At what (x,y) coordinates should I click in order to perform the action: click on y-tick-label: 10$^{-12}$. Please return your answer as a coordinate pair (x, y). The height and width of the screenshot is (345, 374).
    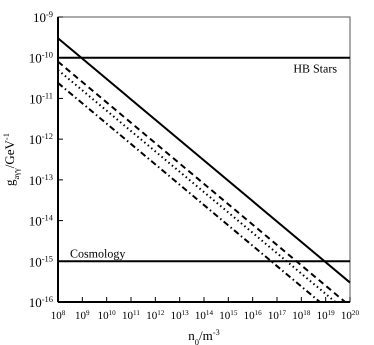
    Looking at the image, I should click on (40, 139).